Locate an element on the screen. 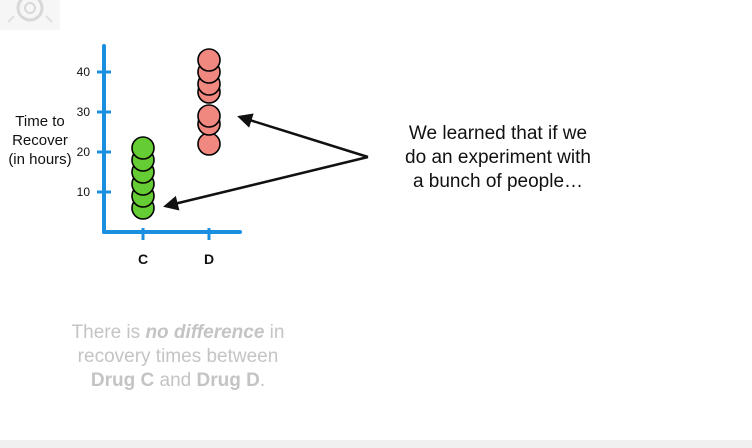  y-tick-label: 40 is located at coordinates (84, 72).